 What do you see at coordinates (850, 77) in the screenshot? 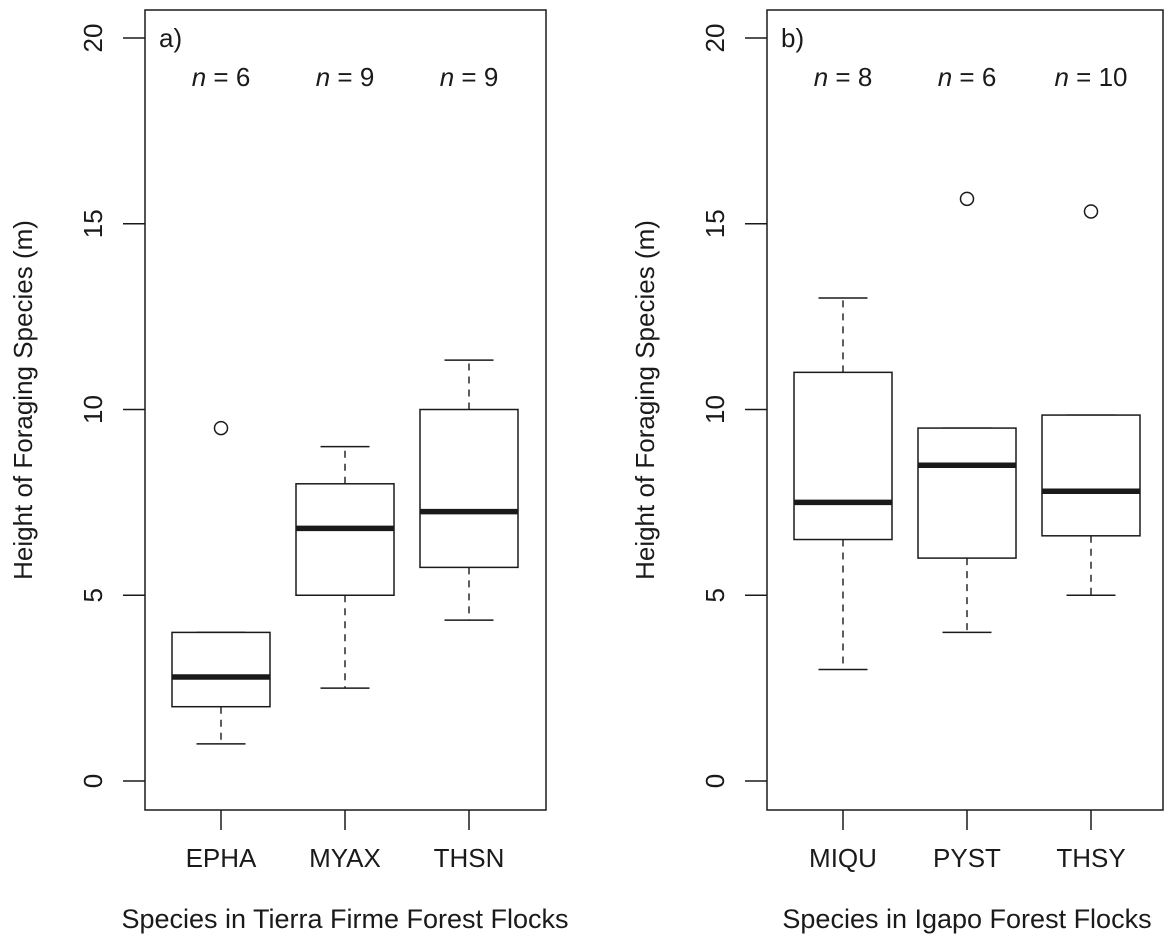
I see `n-value: = 8` at bounding box center [850, 77].